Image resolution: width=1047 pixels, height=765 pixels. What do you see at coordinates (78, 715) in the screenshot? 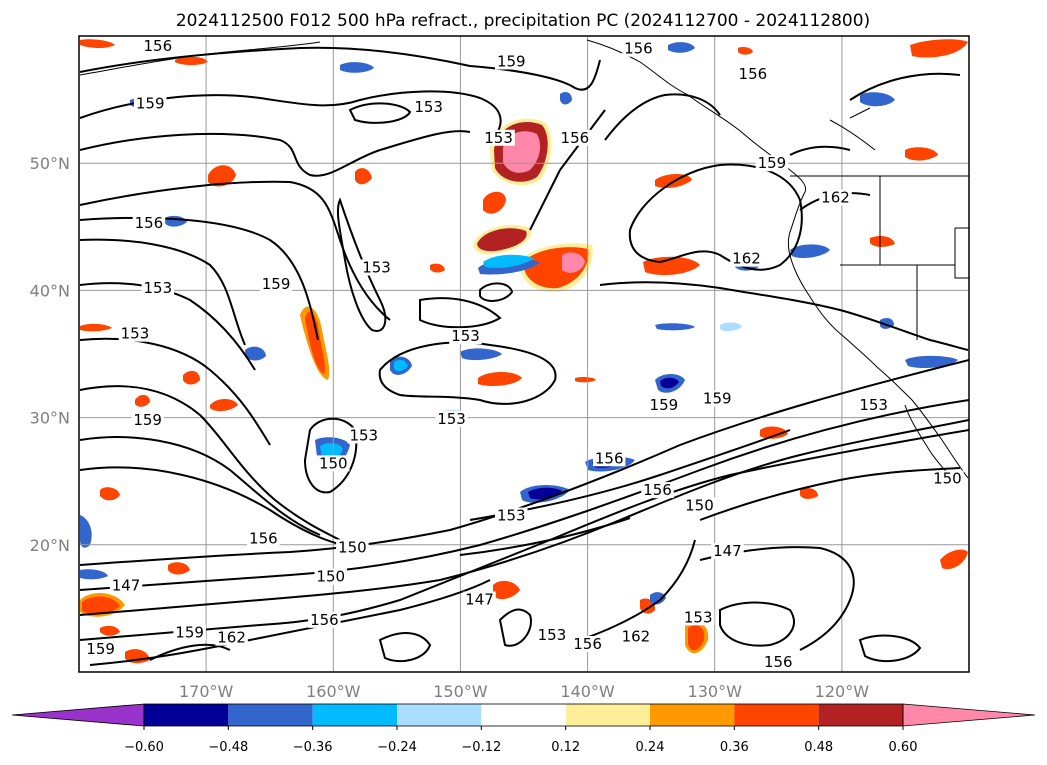
I see `colorbar-extend-low` at bounding box center [78, 715].